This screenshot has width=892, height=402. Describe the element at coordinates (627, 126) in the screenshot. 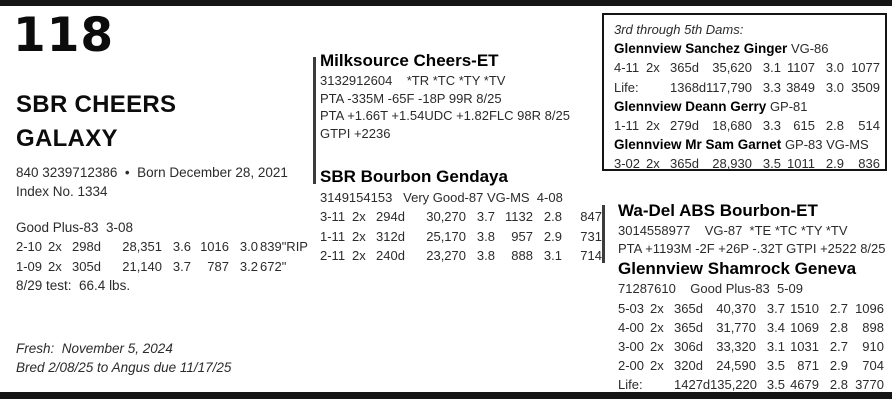

I see `lactation-cell: 1-11` at that location.